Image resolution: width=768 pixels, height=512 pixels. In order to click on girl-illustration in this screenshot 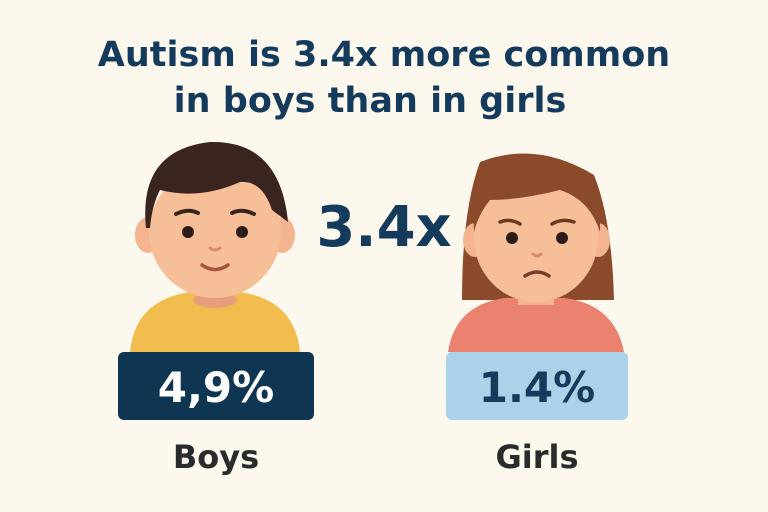, I will do `click(536, 252)`.